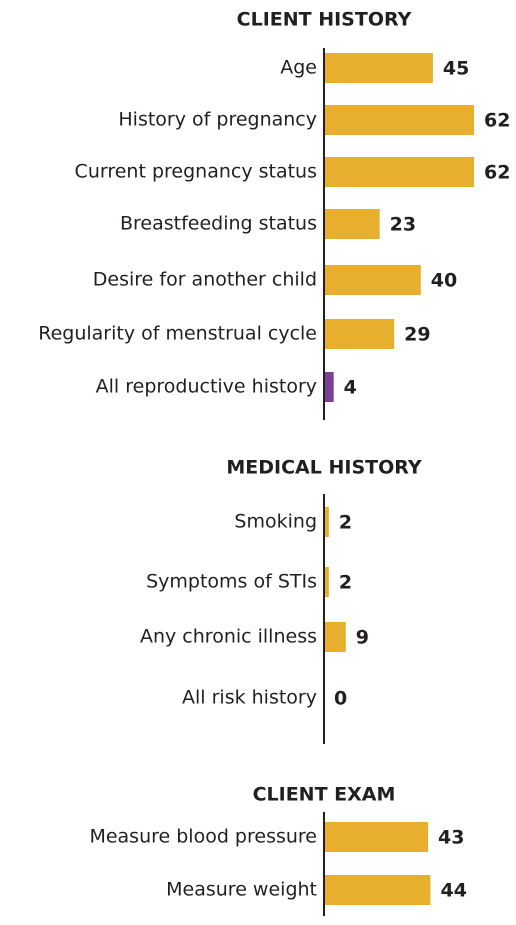 The image size is (516, 925). I want to click on category-label: Current pregnancy status, so click(196, 172).